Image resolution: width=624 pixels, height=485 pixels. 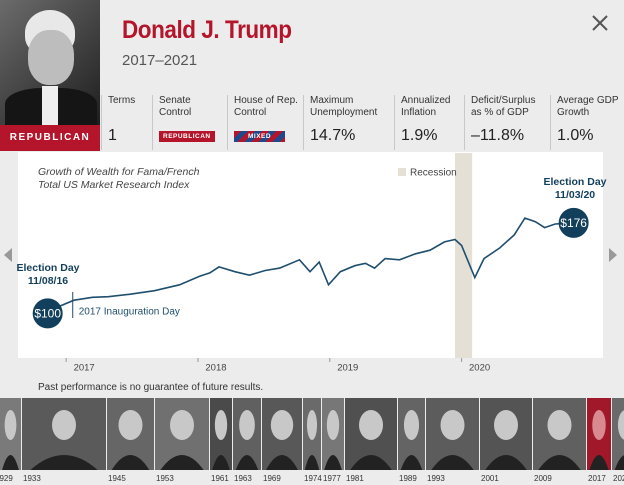 I want to click on stat-value: 1, so click(x=112, y=135).